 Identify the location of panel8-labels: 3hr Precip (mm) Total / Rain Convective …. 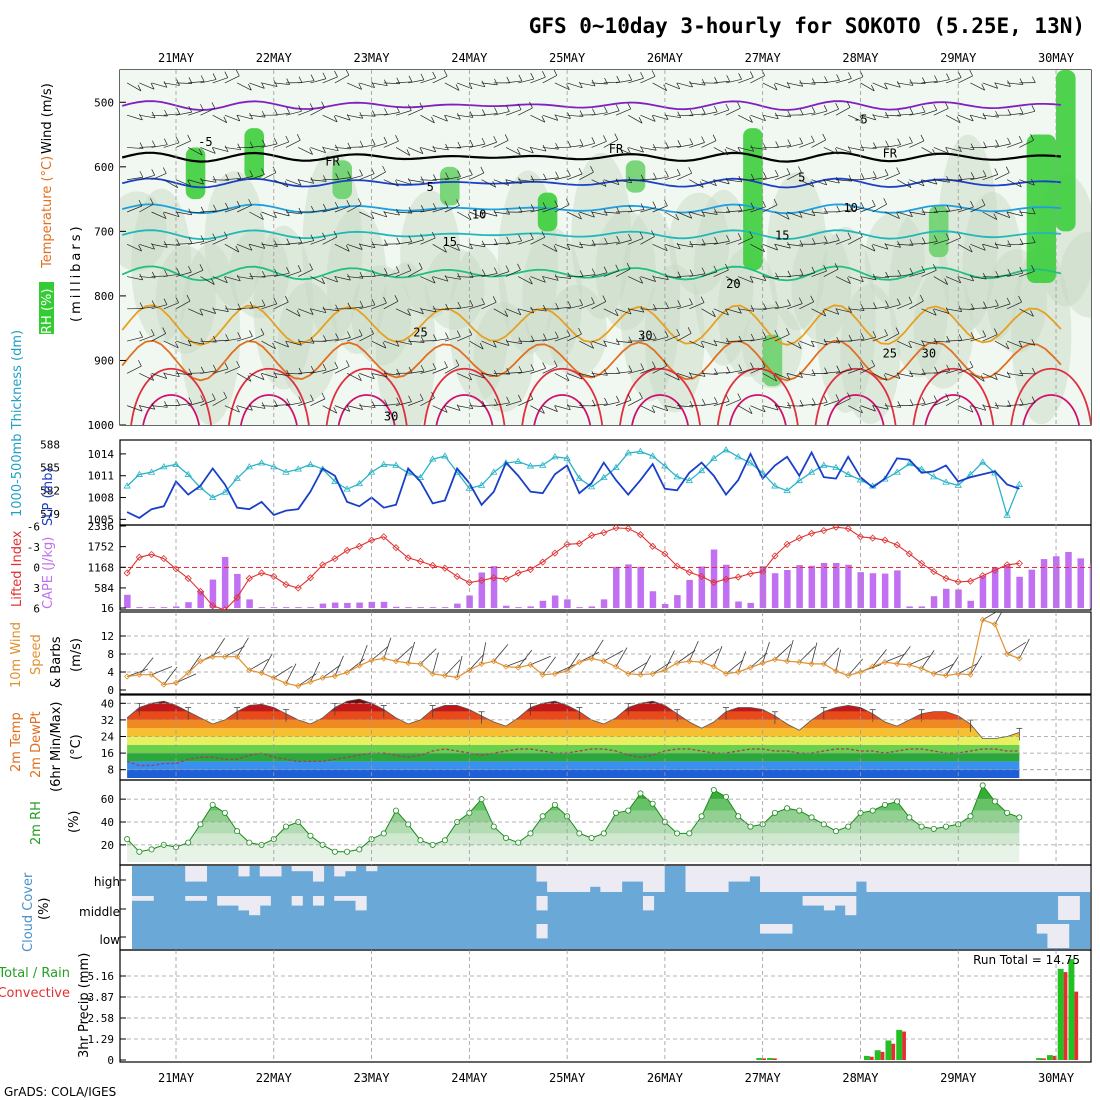
(540, 1005).